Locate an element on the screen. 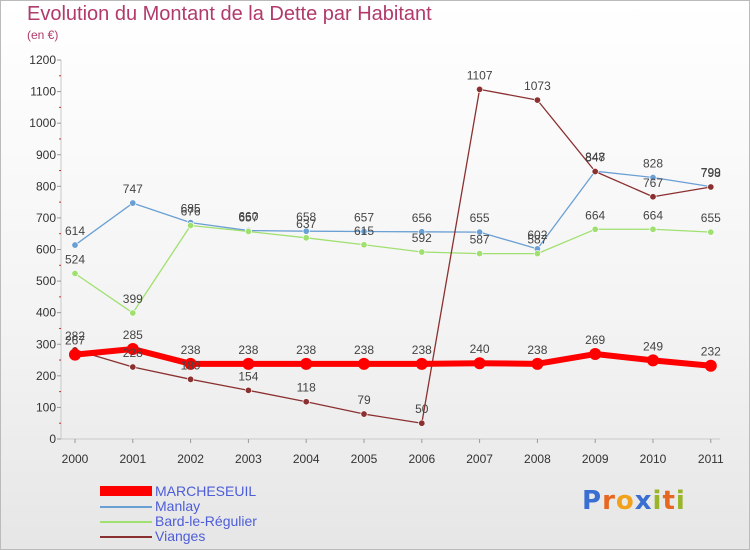 The height and width of the screenshot is (550, 750). data-label: 767 is located at coordinates (653, 183).